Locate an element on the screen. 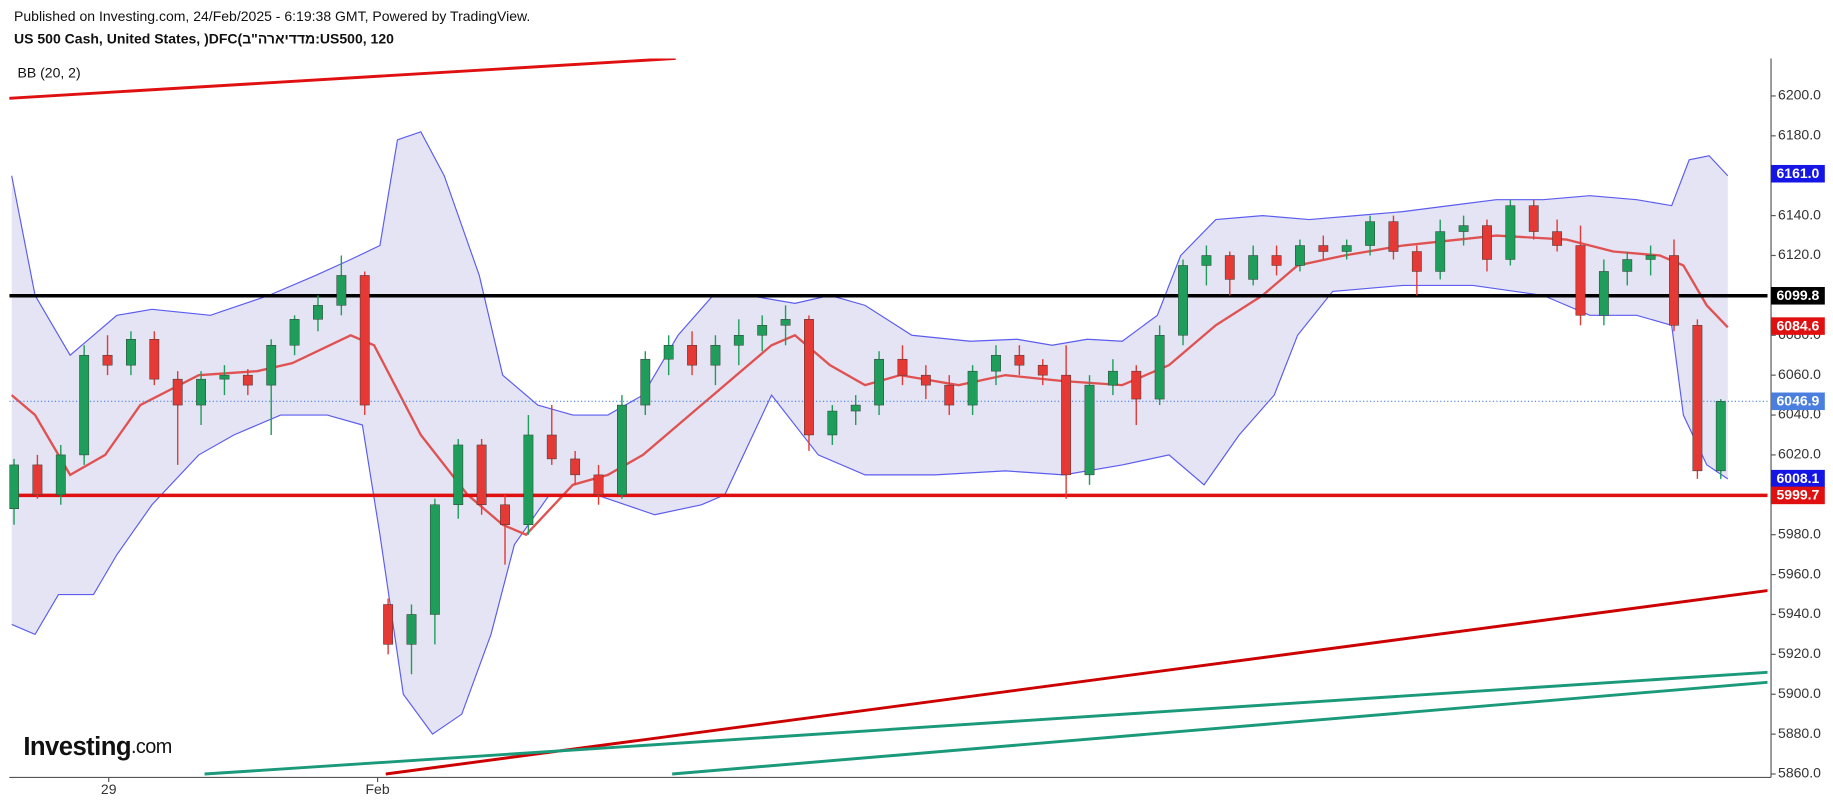  y-tick-label: 6200.0 is located at coordinates (1799, 95).